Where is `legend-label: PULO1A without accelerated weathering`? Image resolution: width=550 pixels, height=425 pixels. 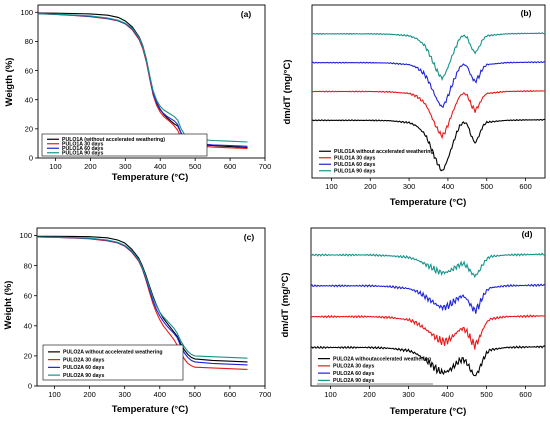
legend-label: PULO1A without accelerated weathering is located at coordinates (384, 152).